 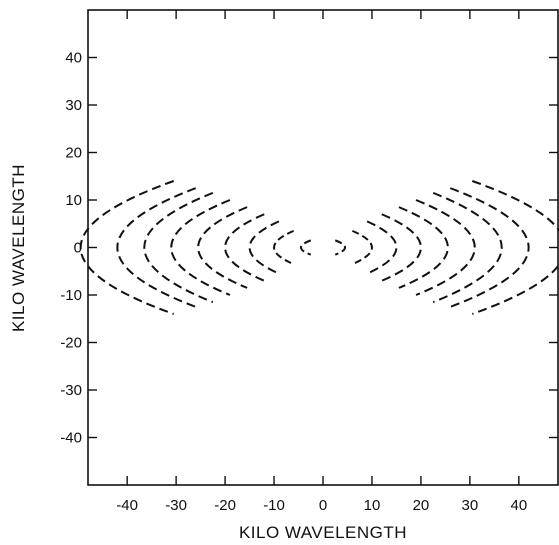 I want to click on y-tick-label: 0, so click(x=78, y=248).